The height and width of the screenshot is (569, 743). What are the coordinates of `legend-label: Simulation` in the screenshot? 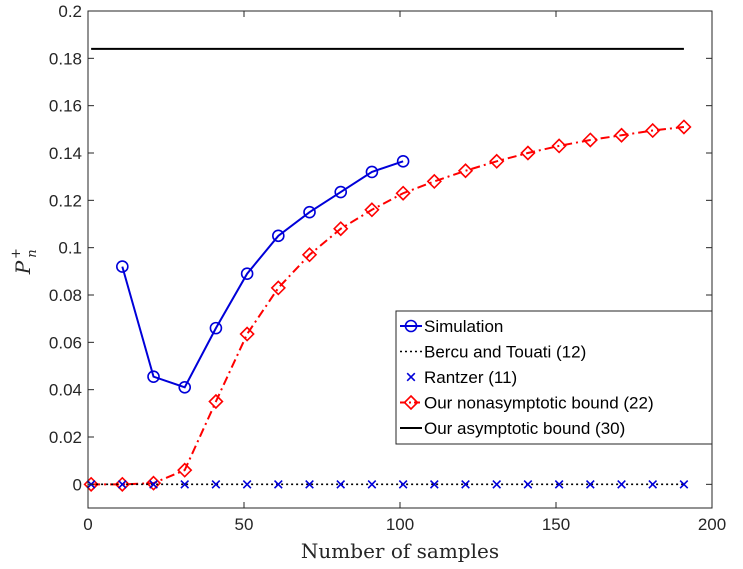 It's located at (463, 326).